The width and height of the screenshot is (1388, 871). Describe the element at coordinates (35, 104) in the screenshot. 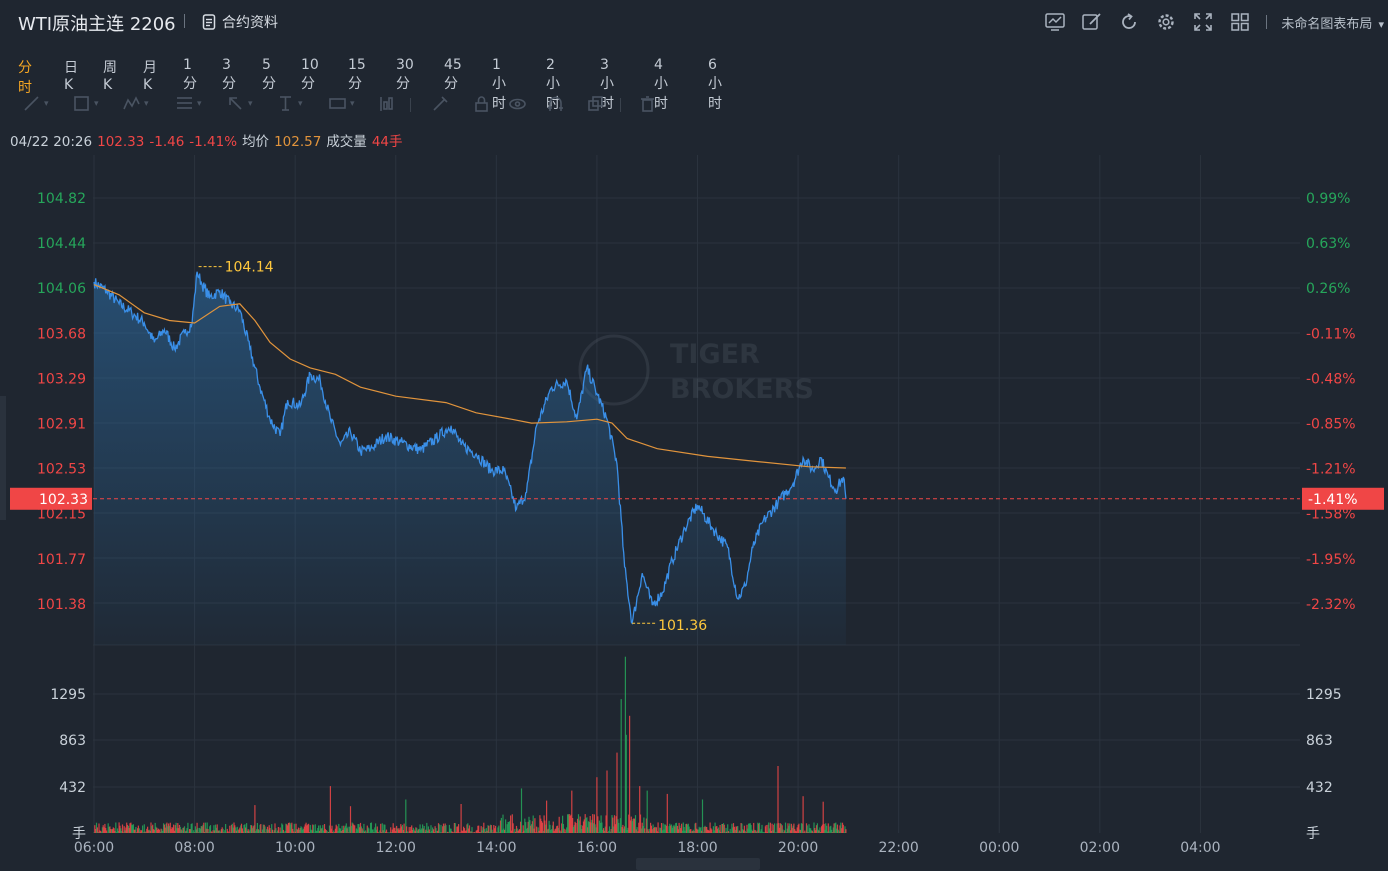

I see `line-tool-icon: ▾` at that location.